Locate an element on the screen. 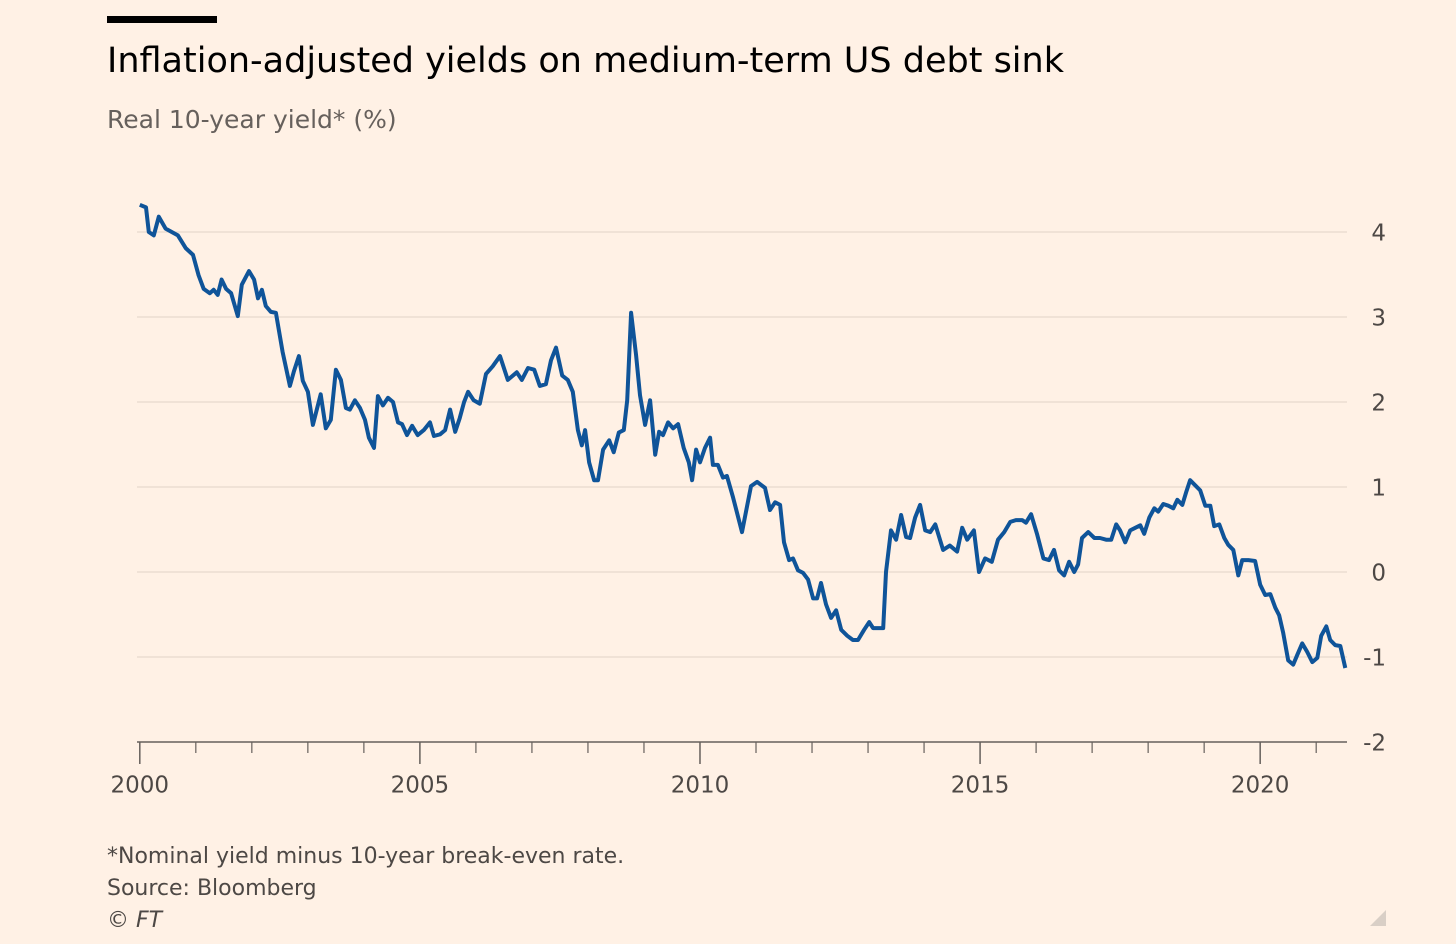 The width and height of the screenshot is (1456, 944). x-tick-label: 2015 is located at coordinates (980, 786).